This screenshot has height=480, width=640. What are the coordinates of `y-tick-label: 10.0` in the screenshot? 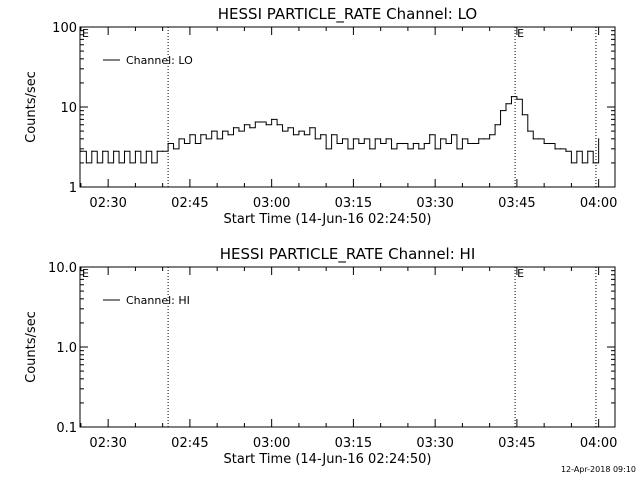 It's located at (62, 268).